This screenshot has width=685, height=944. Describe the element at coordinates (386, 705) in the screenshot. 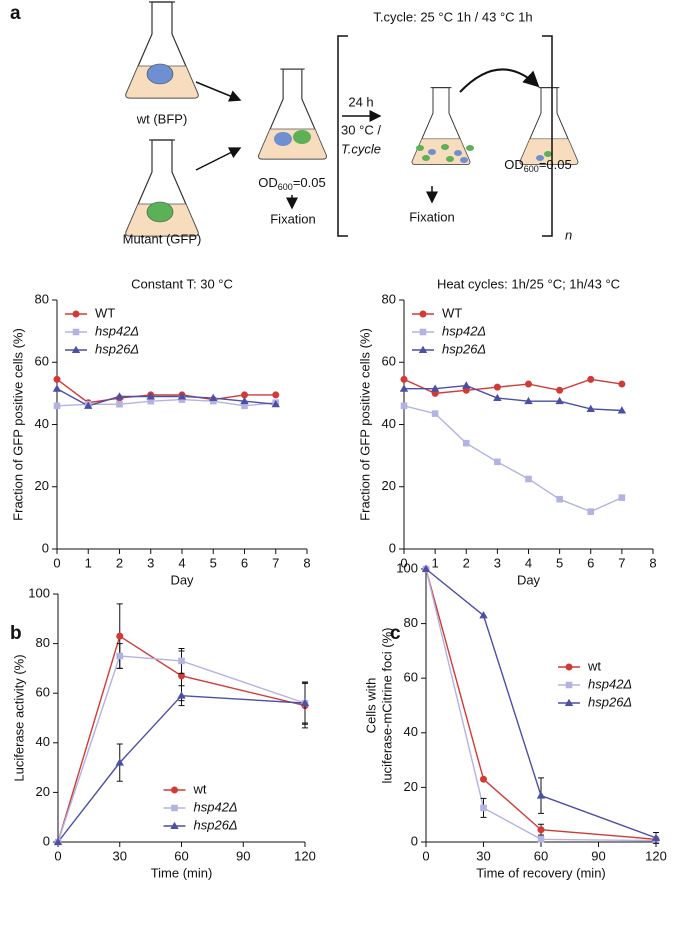

I see `y-axis-label: luciferase-mCitrine foci (%)` at that location.